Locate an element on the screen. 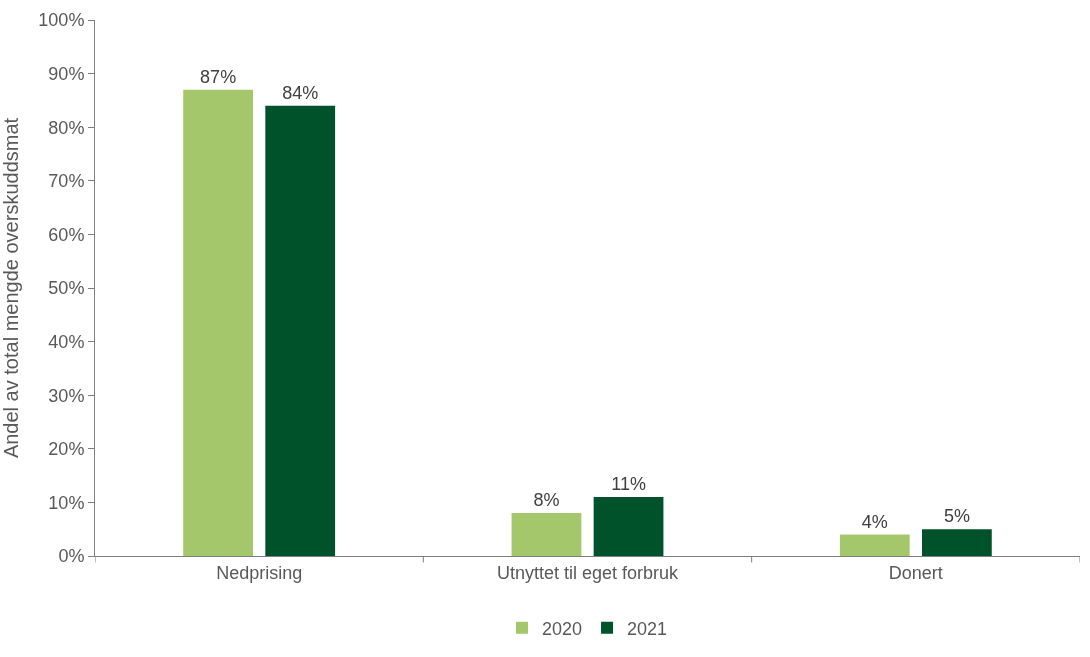 This screenshot has width=1090, height=657. legend-label: 2021 is located at coordinates (647, 628).